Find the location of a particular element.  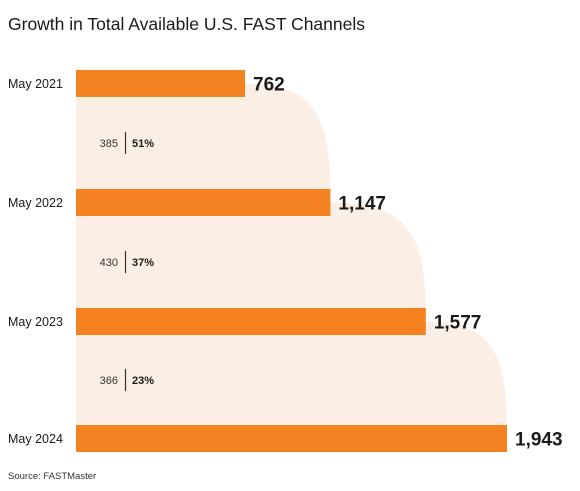

value-label: 762 is located at coordinates (269, 85).